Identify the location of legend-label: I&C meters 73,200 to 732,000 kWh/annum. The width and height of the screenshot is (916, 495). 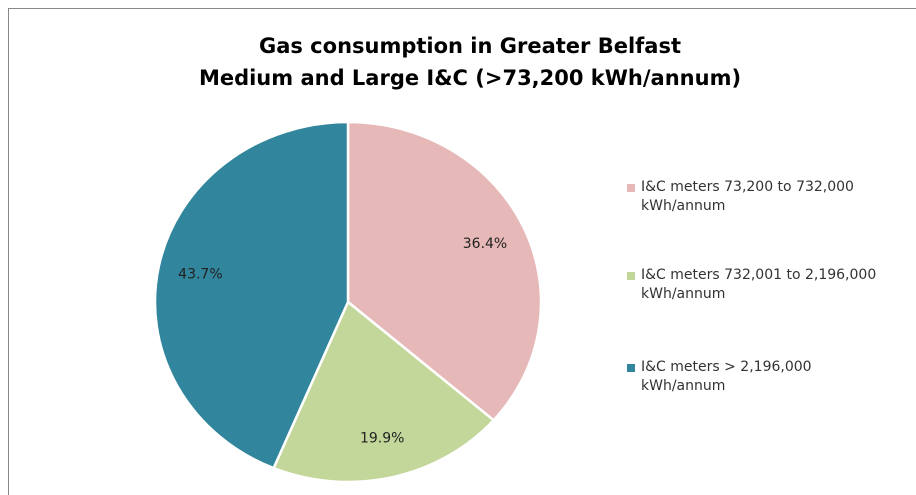
(747, 196).